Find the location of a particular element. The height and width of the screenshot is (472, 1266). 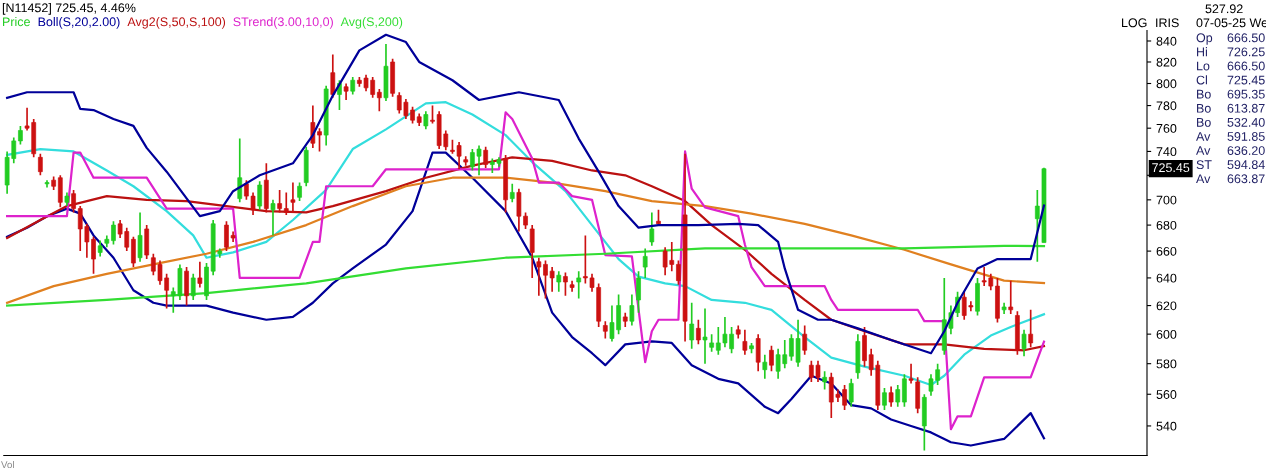

text: 594.84 is located at coordinates (1246, 165).